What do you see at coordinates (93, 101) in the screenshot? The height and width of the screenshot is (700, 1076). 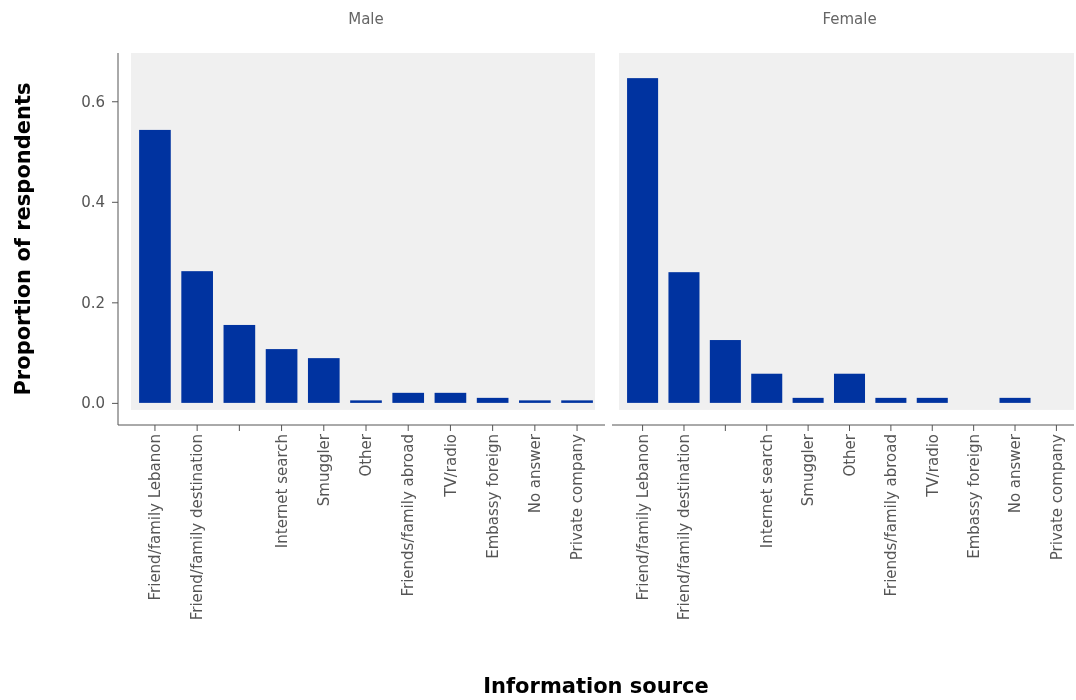 I see `y-tick-label: 0.6` at bounding box center [93, 101].